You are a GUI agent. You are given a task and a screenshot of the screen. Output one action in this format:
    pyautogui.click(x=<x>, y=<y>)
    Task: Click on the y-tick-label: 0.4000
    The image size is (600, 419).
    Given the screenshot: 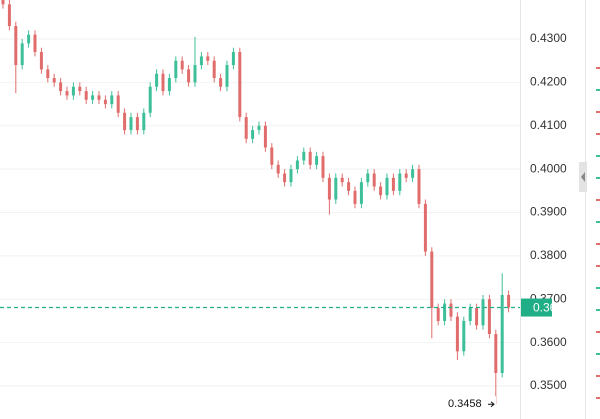 What is the action you would take?
    pyautogui.click(x=548, y=168)
    